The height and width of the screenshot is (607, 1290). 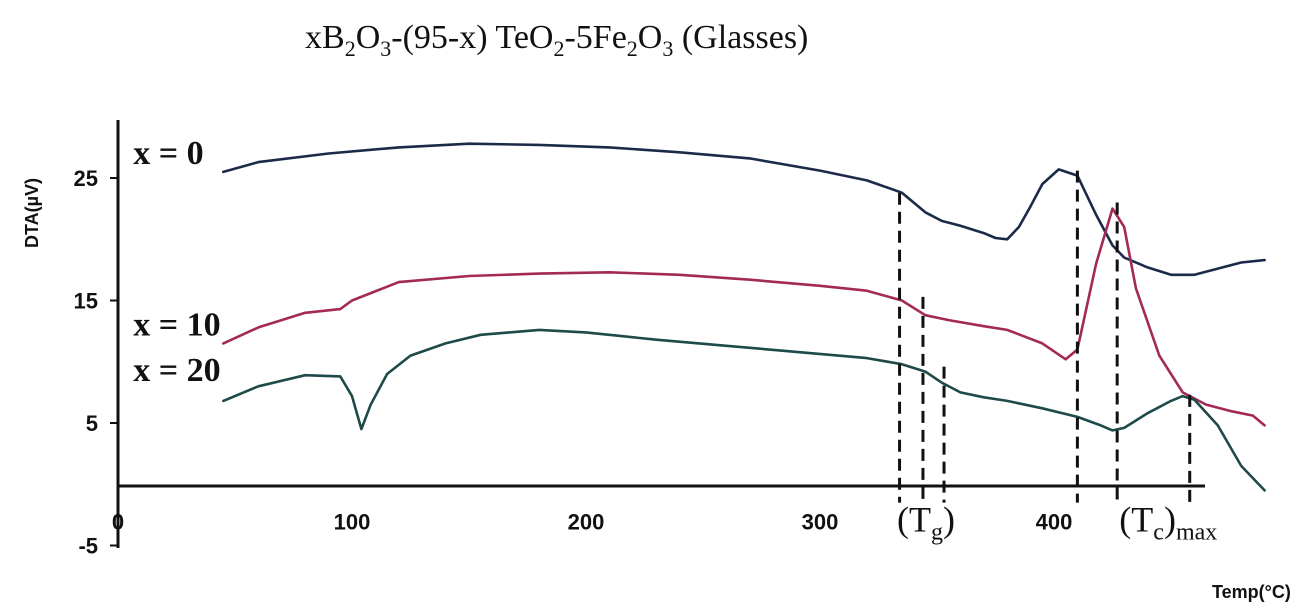 I want to click on x-tick-label: 300, so click(x=820, y=522).